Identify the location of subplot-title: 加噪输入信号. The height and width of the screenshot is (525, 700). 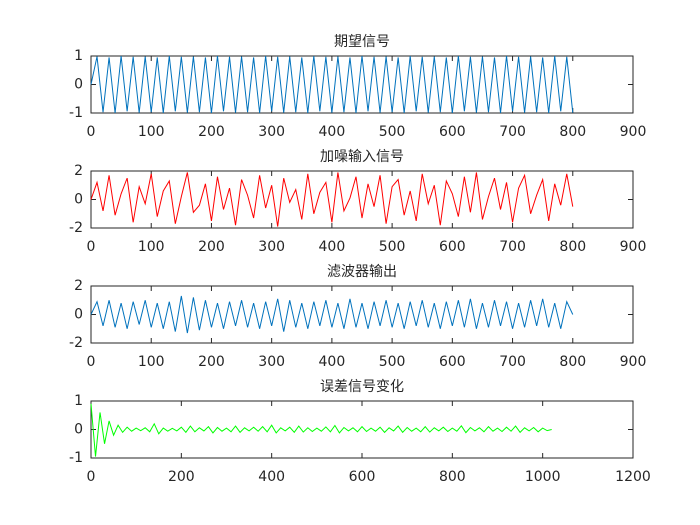
(362, 157).